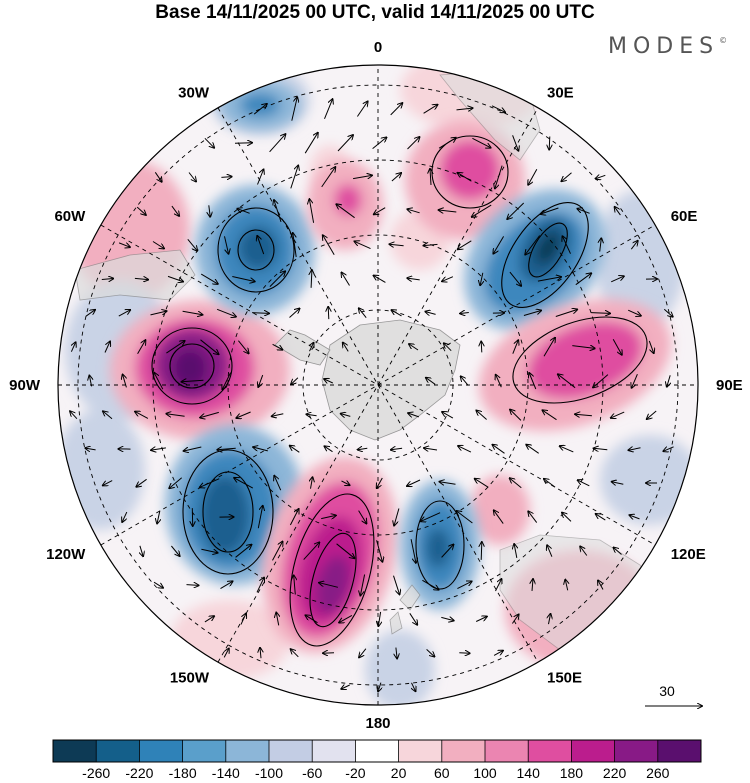  What do you see at coordinates (194, 92) in the screenshot?
I see `longitude-label: 30W` at bounding box center [194, 92].